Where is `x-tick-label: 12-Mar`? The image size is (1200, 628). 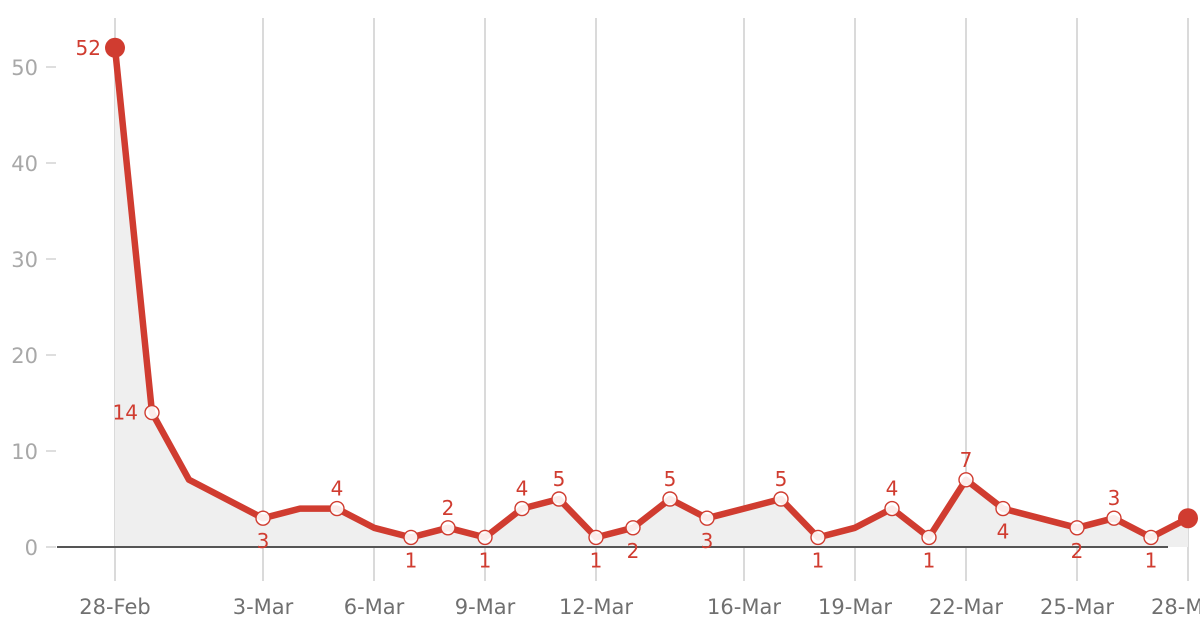 x-tick-label: 12-Mar is located at coordinates (596, 607).